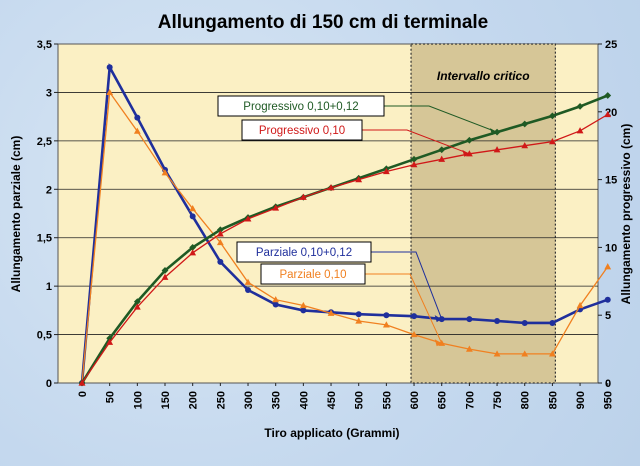  I want to click on y-right-tick-label: 15, so click(611, 181).